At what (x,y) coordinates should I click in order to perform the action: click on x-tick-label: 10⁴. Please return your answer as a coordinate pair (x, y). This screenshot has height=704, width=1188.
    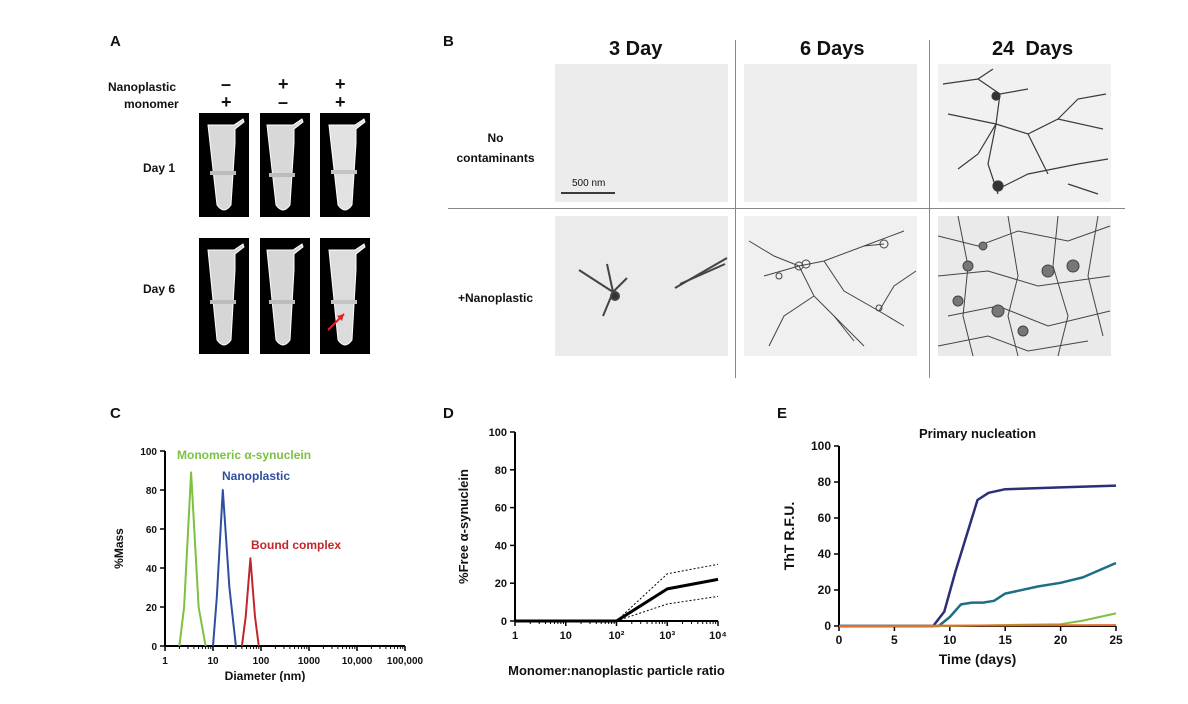
    Looking at the image, I should click on (718, 636).